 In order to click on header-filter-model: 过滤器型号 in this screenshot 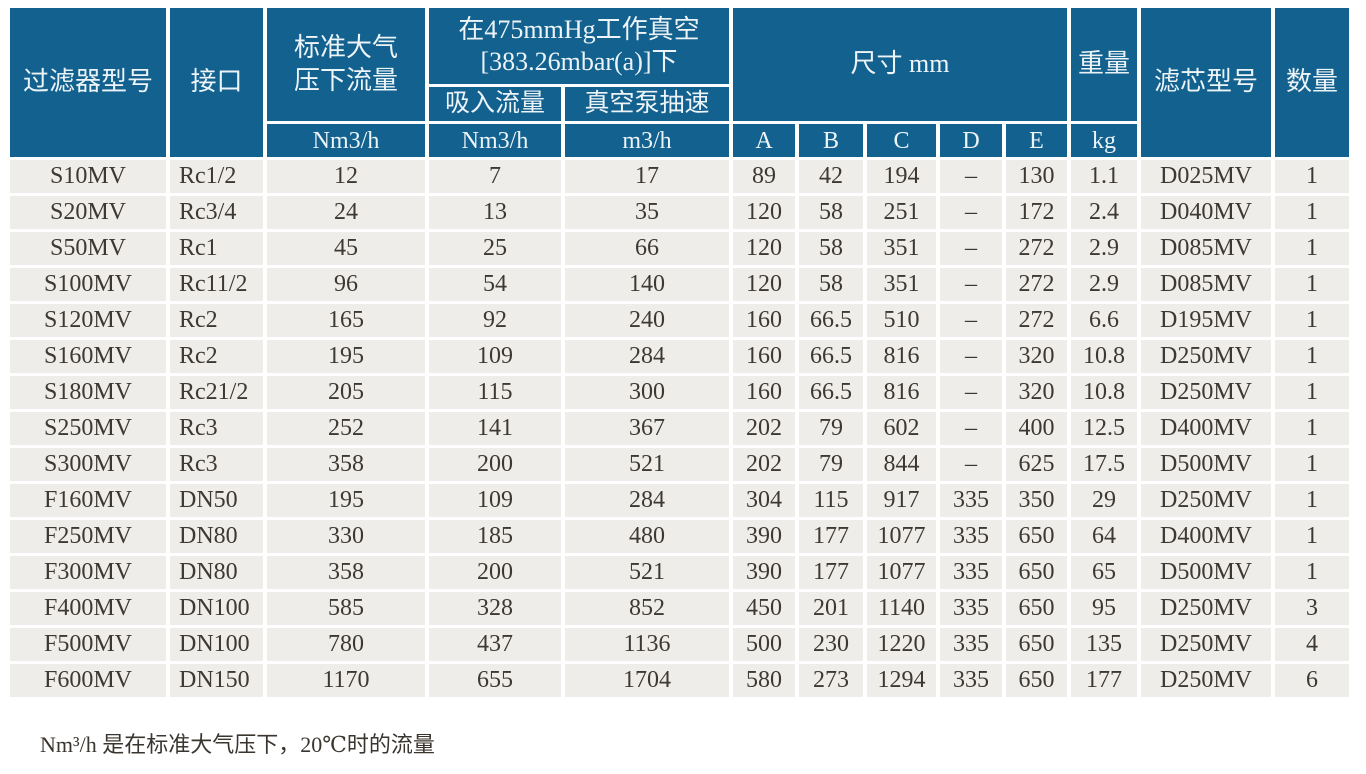, I will do `click(88, 82)`.